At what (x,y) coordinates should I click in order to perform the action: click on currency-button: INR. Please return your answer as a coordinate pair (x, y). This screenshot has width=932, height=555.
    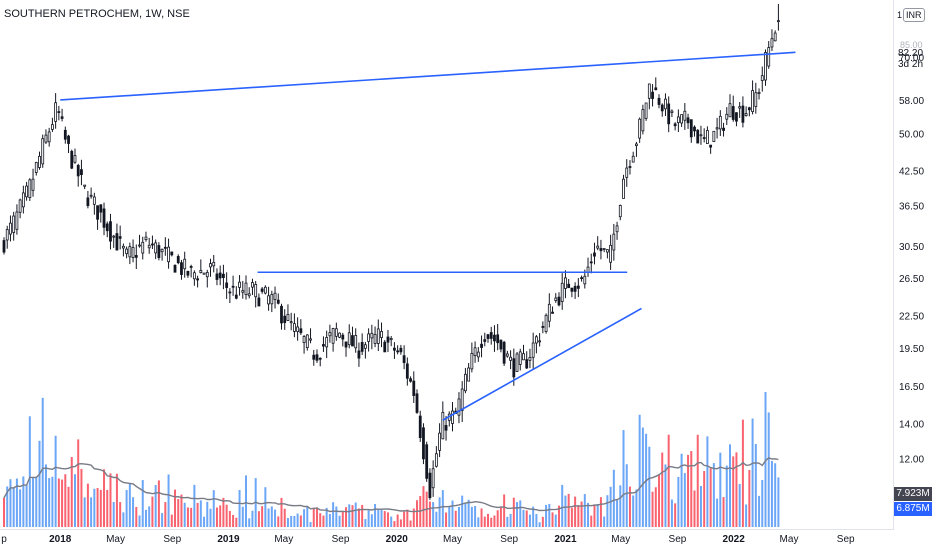
    Looking at the image, I should click on (914, 15).